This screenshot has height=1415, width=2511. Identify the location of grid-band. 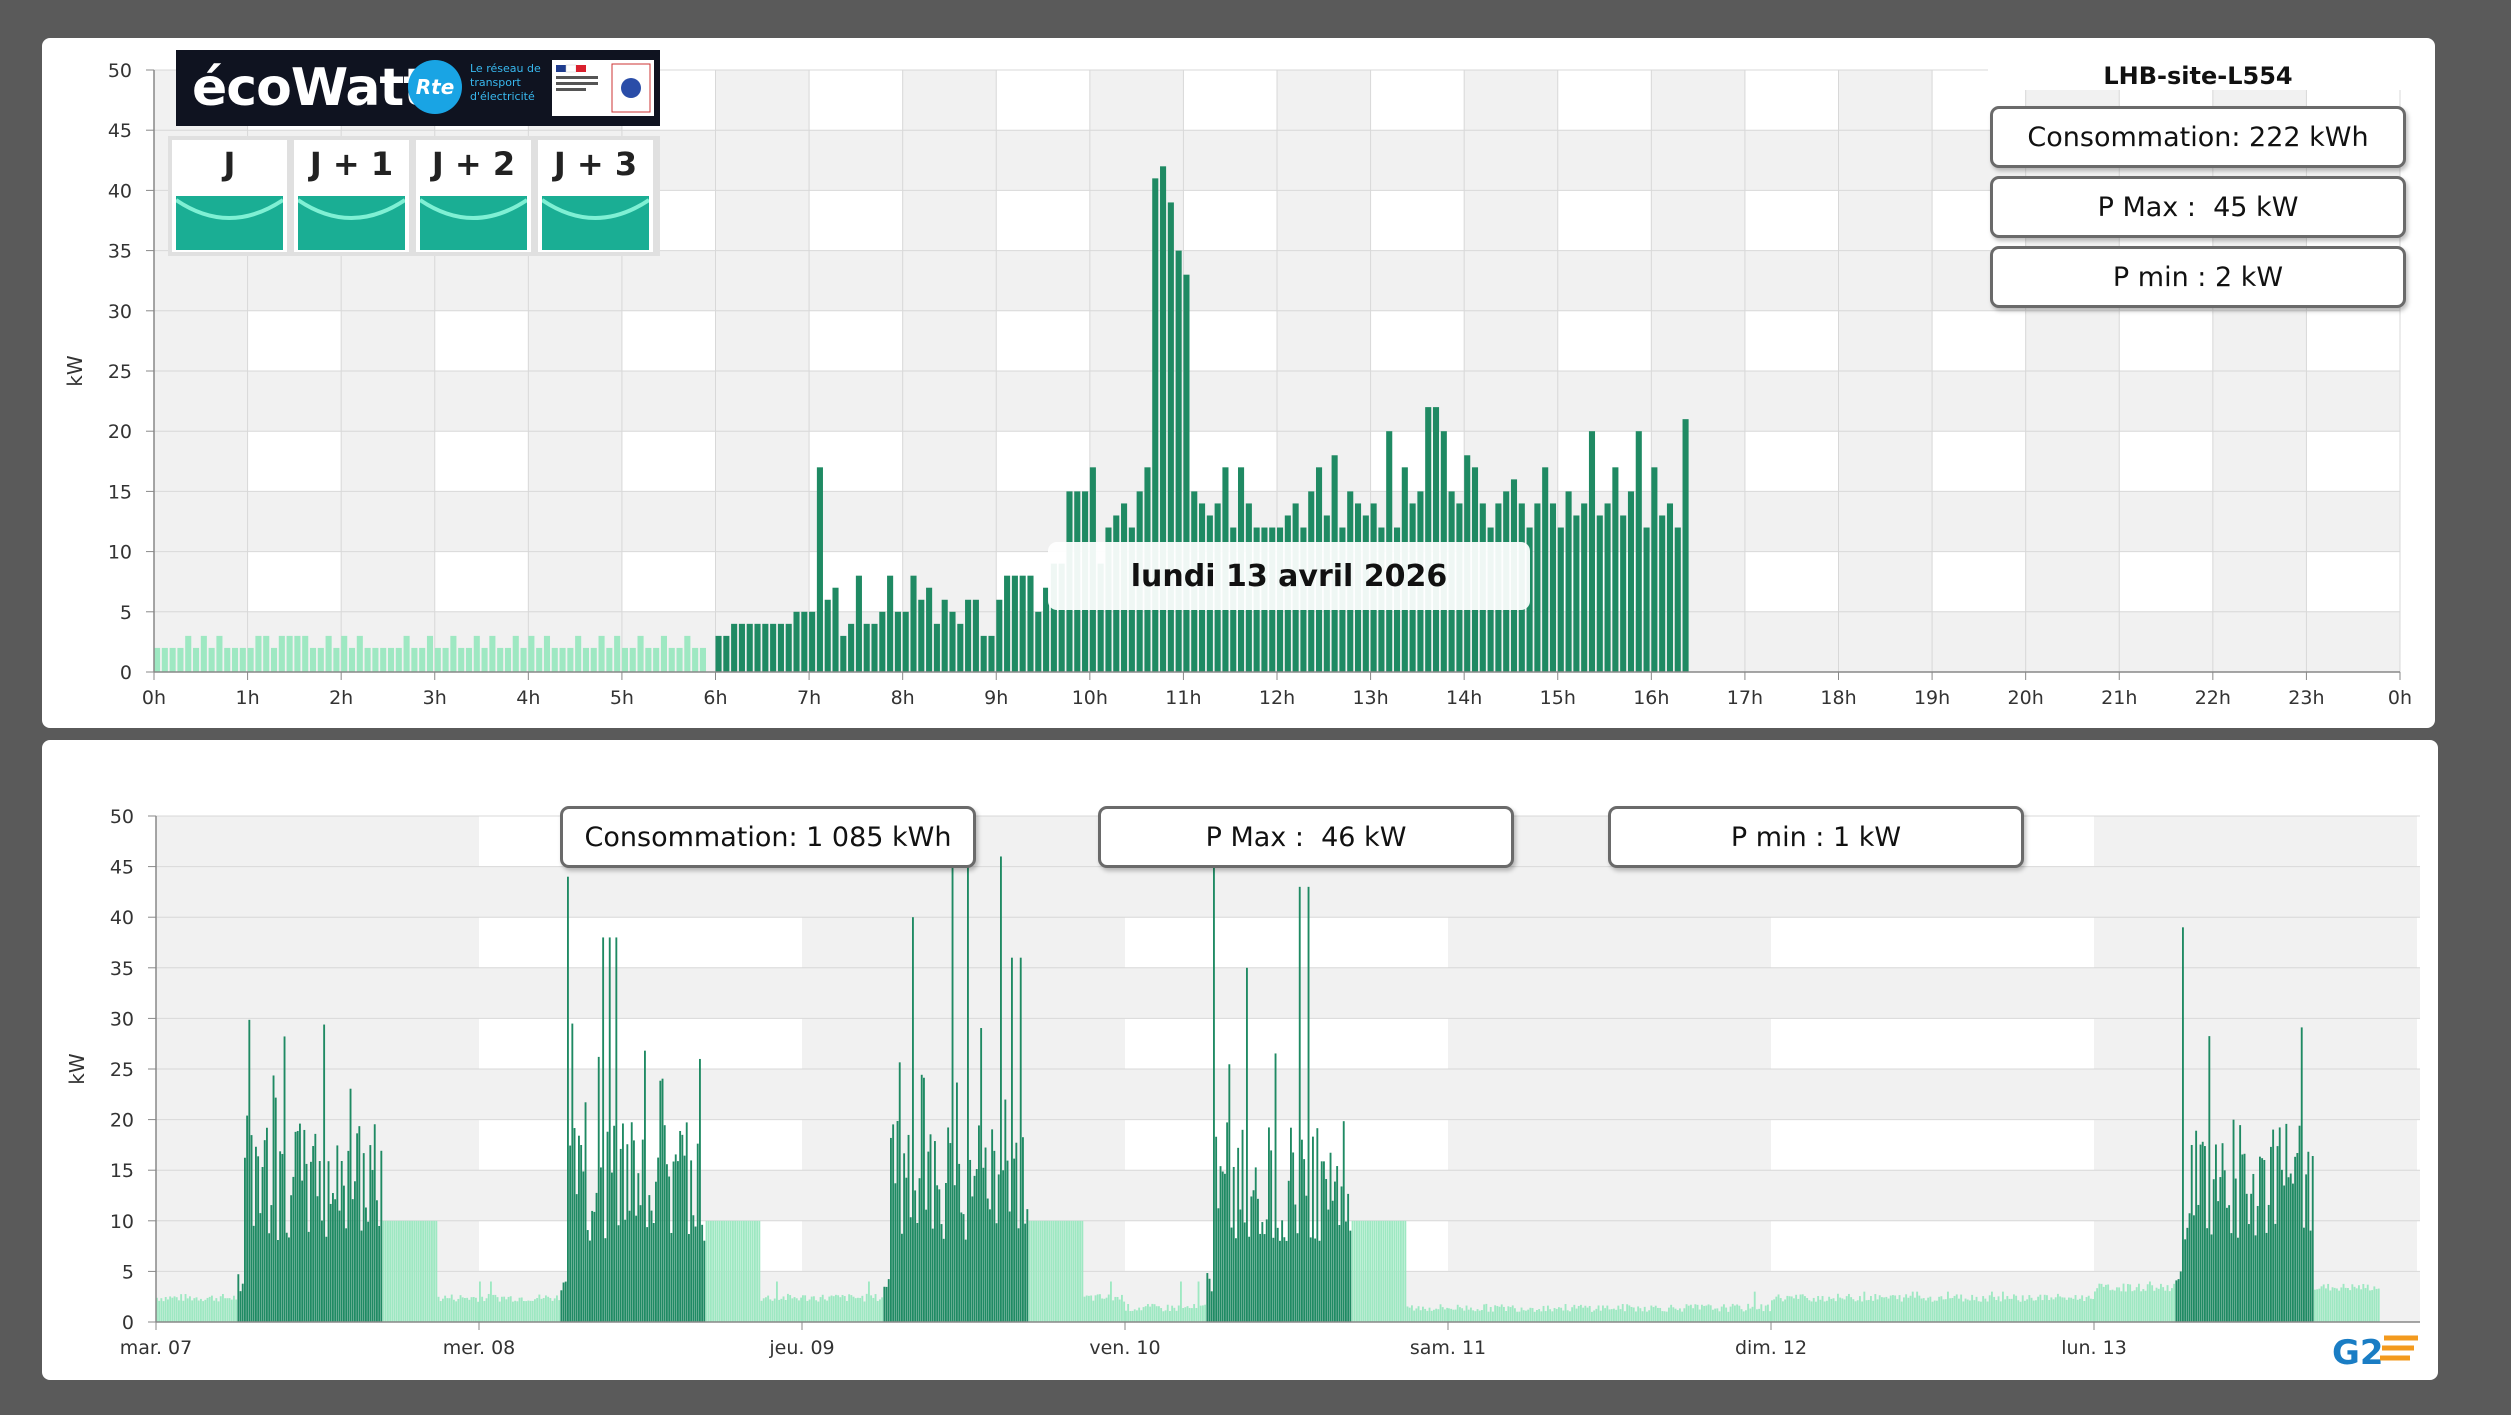
(1288, 1145).